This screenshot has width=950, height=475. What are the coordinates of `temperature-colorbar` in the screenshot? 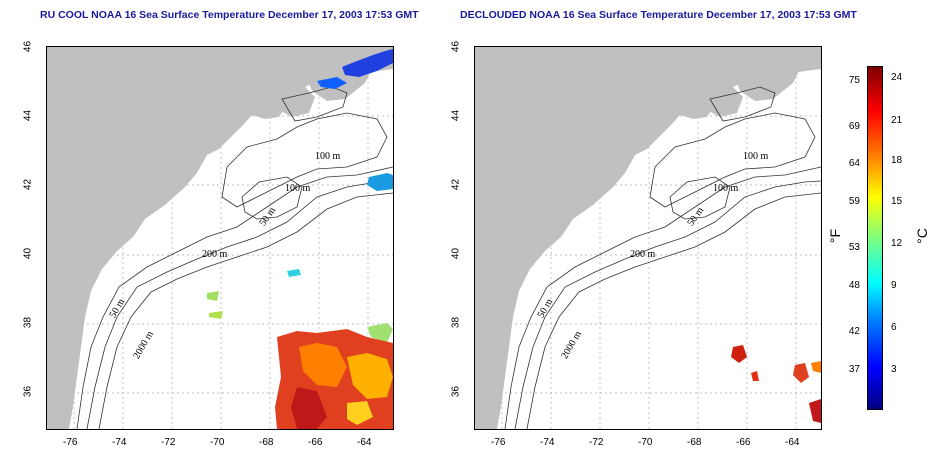 It's located at (875, 238).